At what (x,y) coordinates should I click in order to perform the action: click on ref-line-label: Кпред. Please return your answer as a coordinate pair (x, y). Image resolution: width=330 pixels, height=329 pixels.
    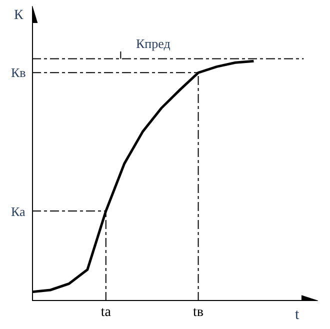
    Looking at the image, I should click on (153, 43).